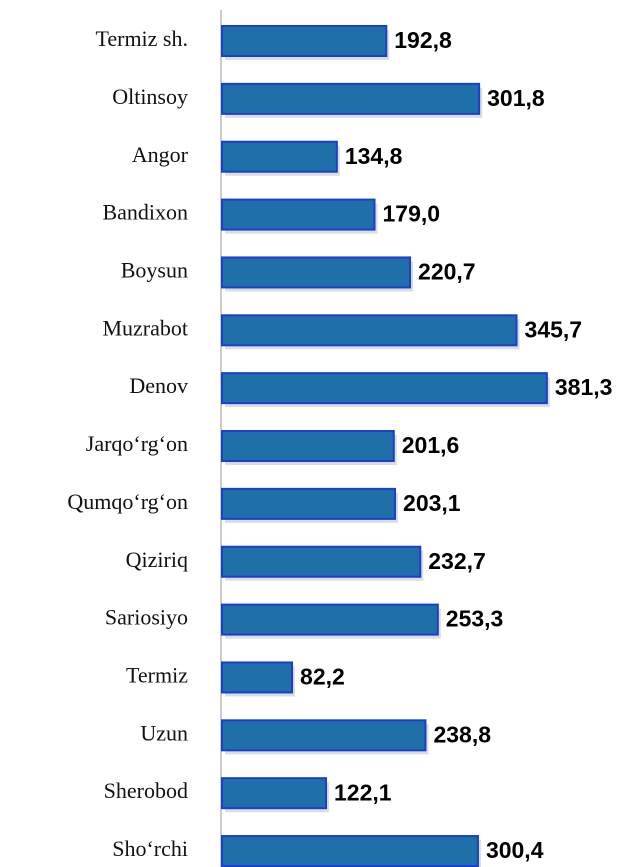  Describe the element at coordinates (127, 501) in the screenshot. I see `category-label: Qumqo‘rg‘on` at that location.